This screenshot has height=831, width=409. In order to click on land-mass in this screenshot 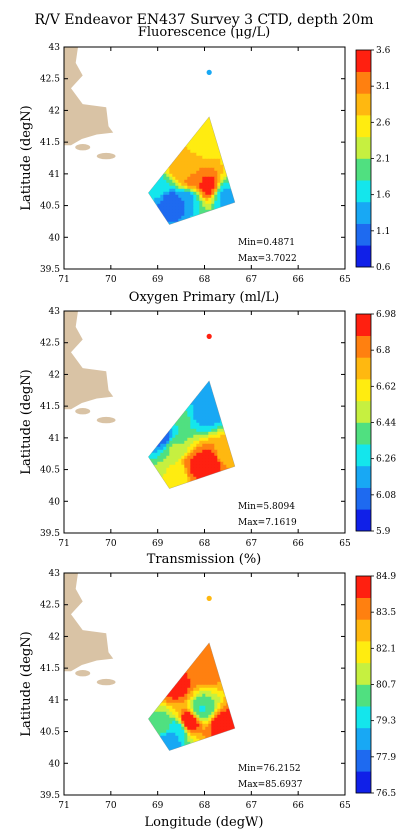, I will do `click(89, 622)`.